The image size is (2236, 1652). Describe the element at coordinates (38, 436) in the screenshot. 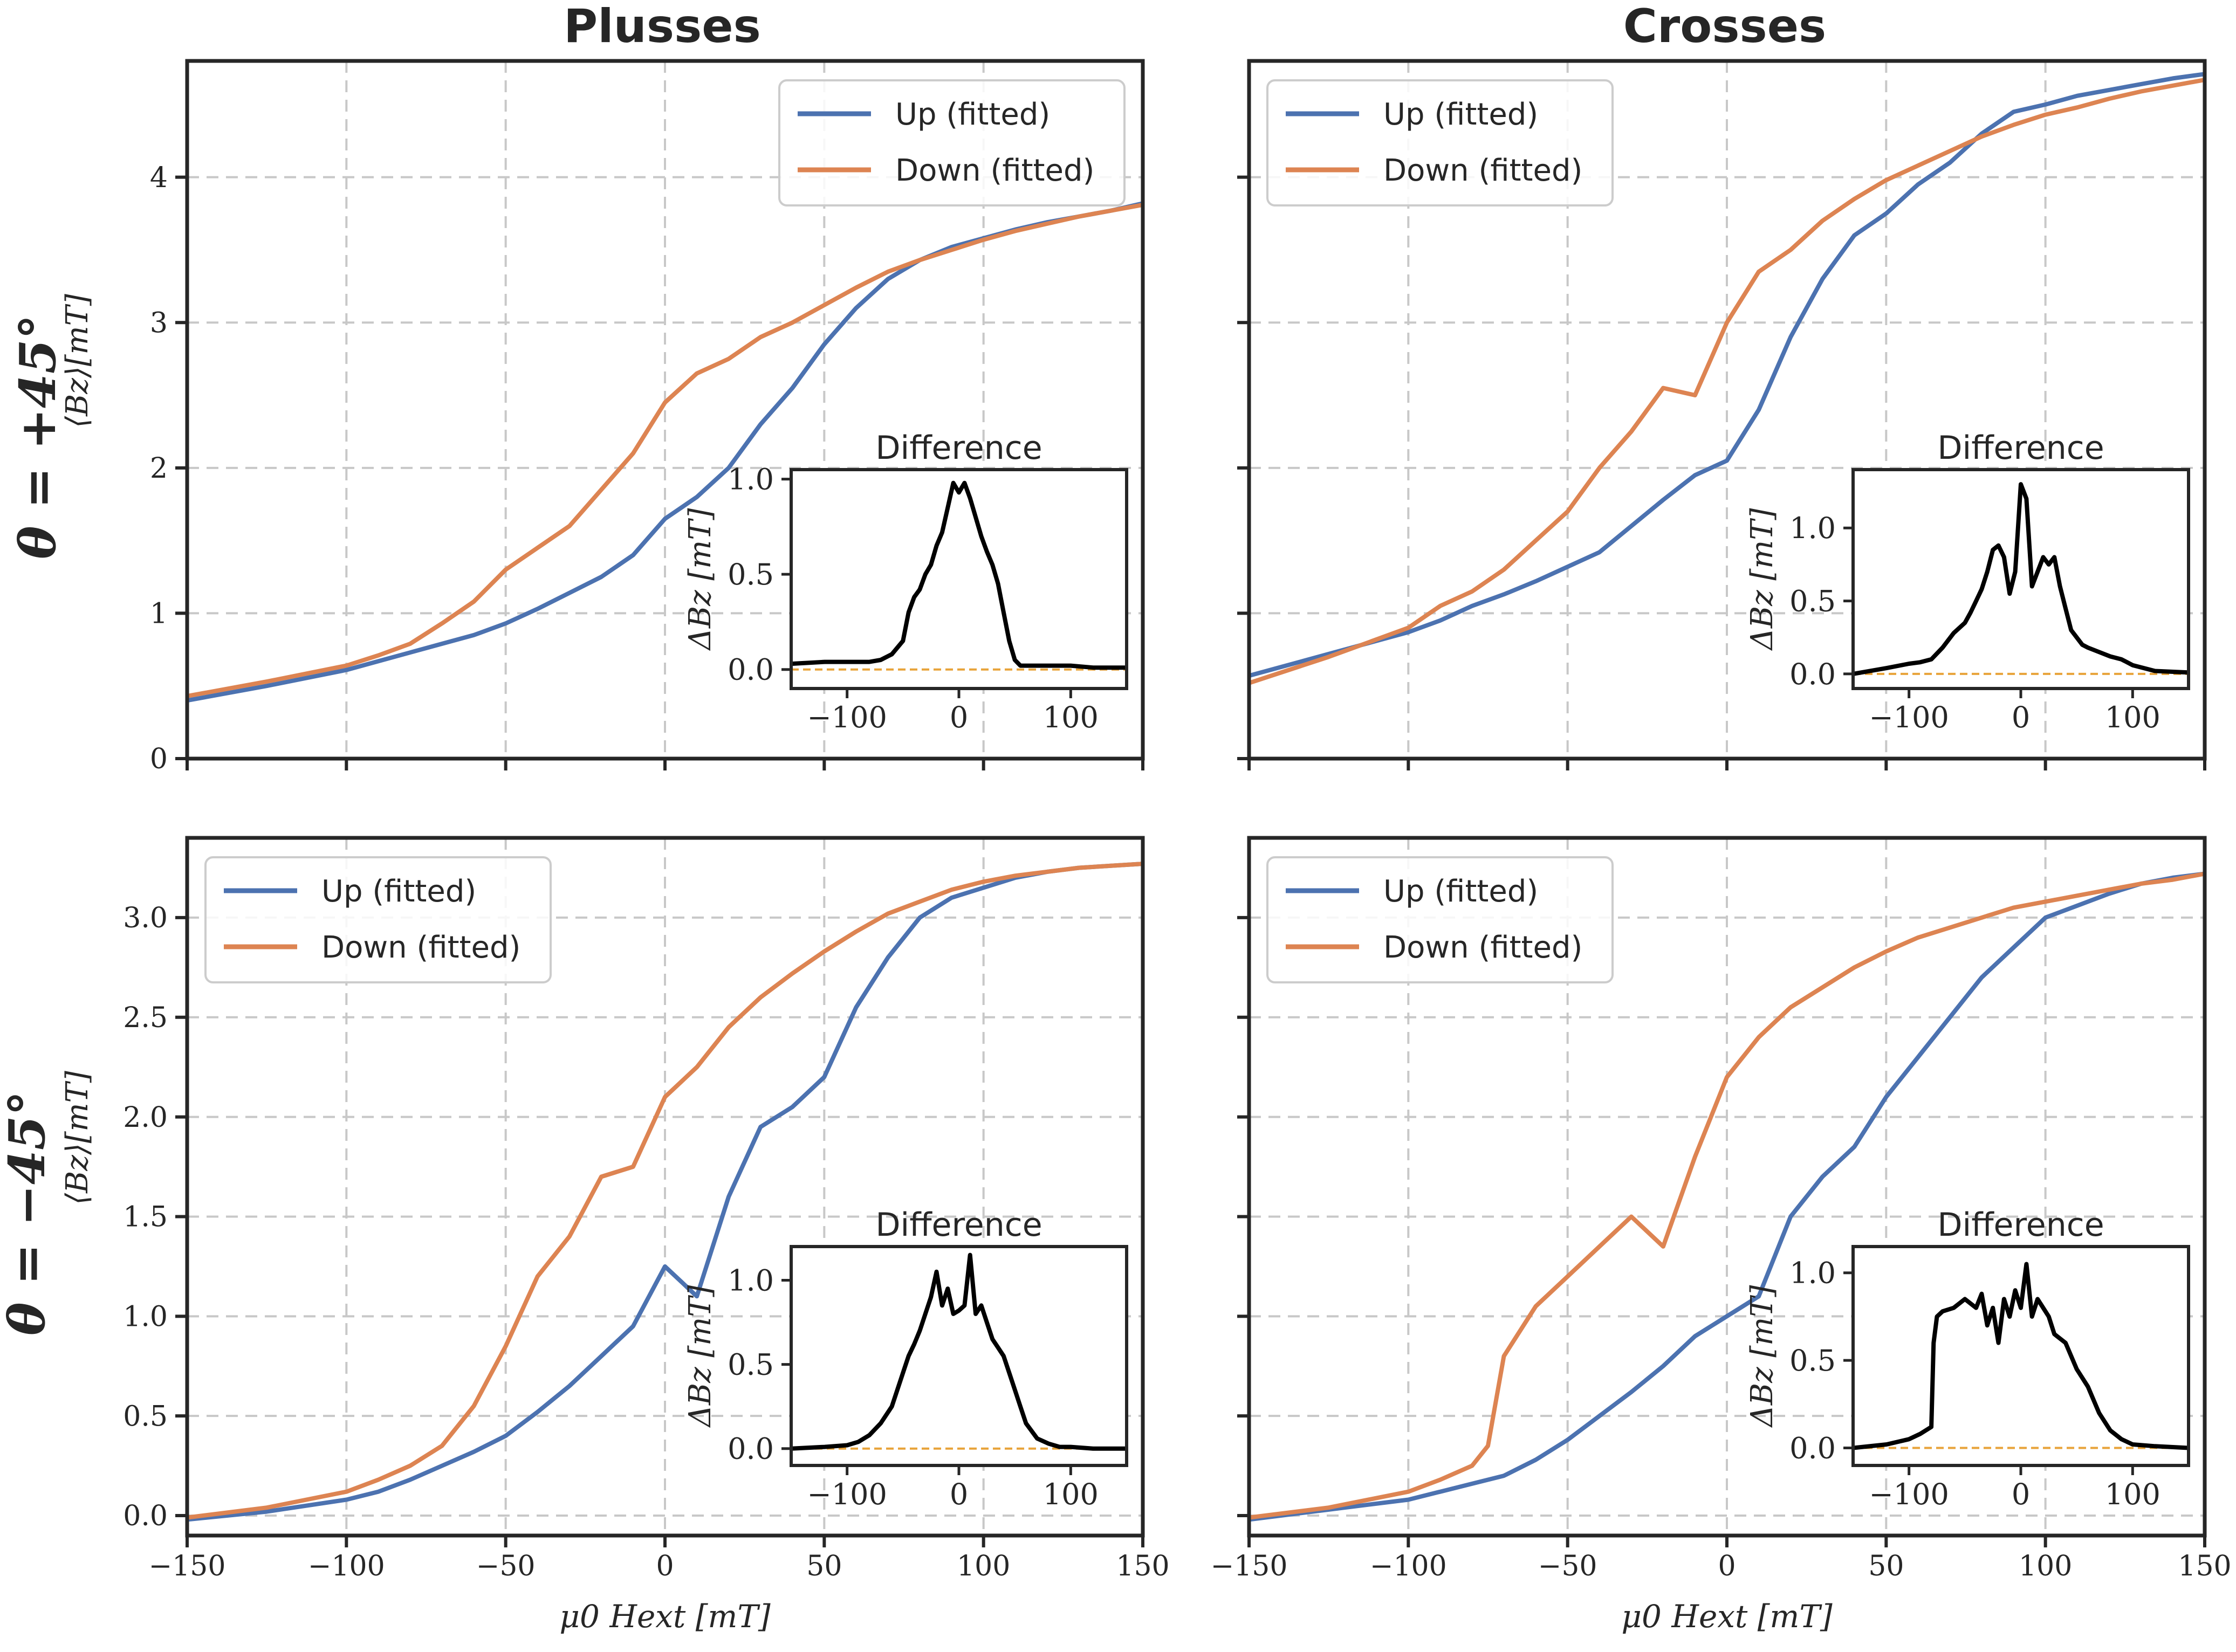

I see `row-title-plus45: θ = +45°` at that location.